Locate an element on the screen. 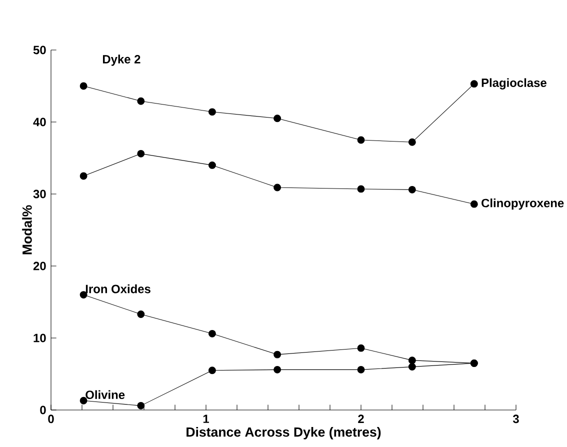 This screenshot has width=567, height=447. x-axis-title: Distance Across Dyke (metres) is located at coordinates (283, 433).